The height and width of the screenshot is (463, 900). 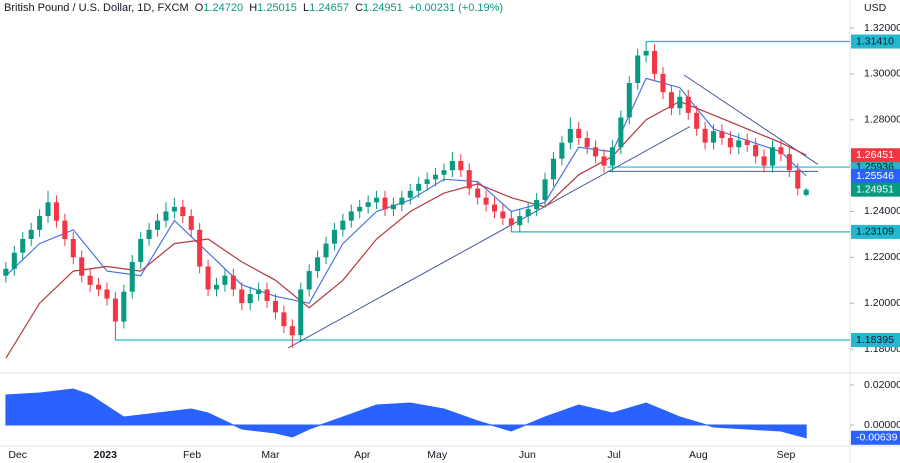 I want to click on oscillator-label-box, so click(x=875, y=437).